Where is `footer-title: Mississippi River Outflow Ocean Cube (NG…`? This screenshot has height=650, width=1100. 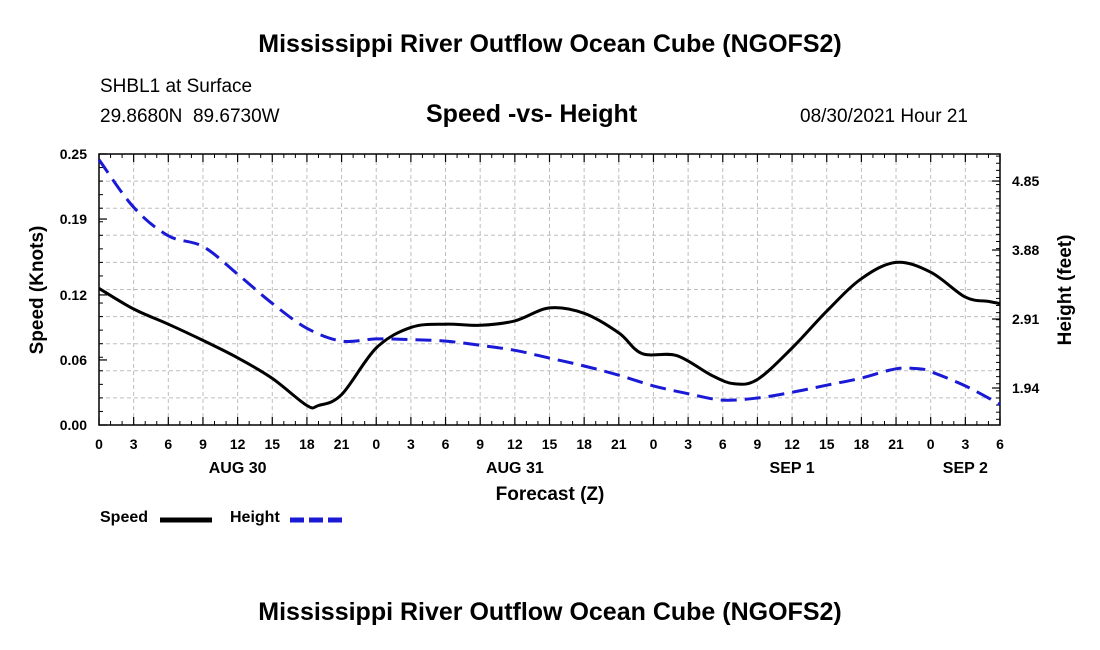 footer-title: Mississippi River Outflow Ocean Cube (NG… is located at coordinates (550, 612).